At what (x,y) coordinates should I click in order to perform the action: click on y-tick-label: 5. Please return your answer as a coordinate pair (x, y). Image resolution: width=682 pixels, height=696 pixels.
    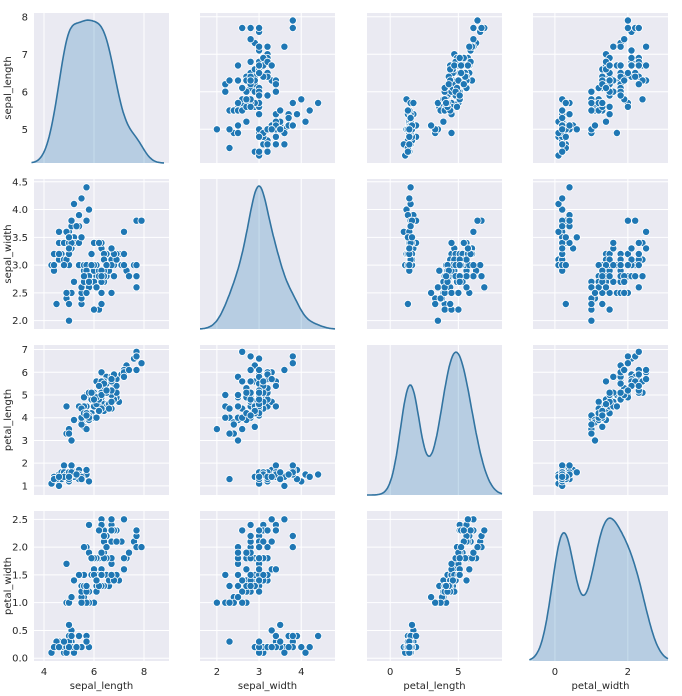
    Looking at the image, I should click on (25, 396).